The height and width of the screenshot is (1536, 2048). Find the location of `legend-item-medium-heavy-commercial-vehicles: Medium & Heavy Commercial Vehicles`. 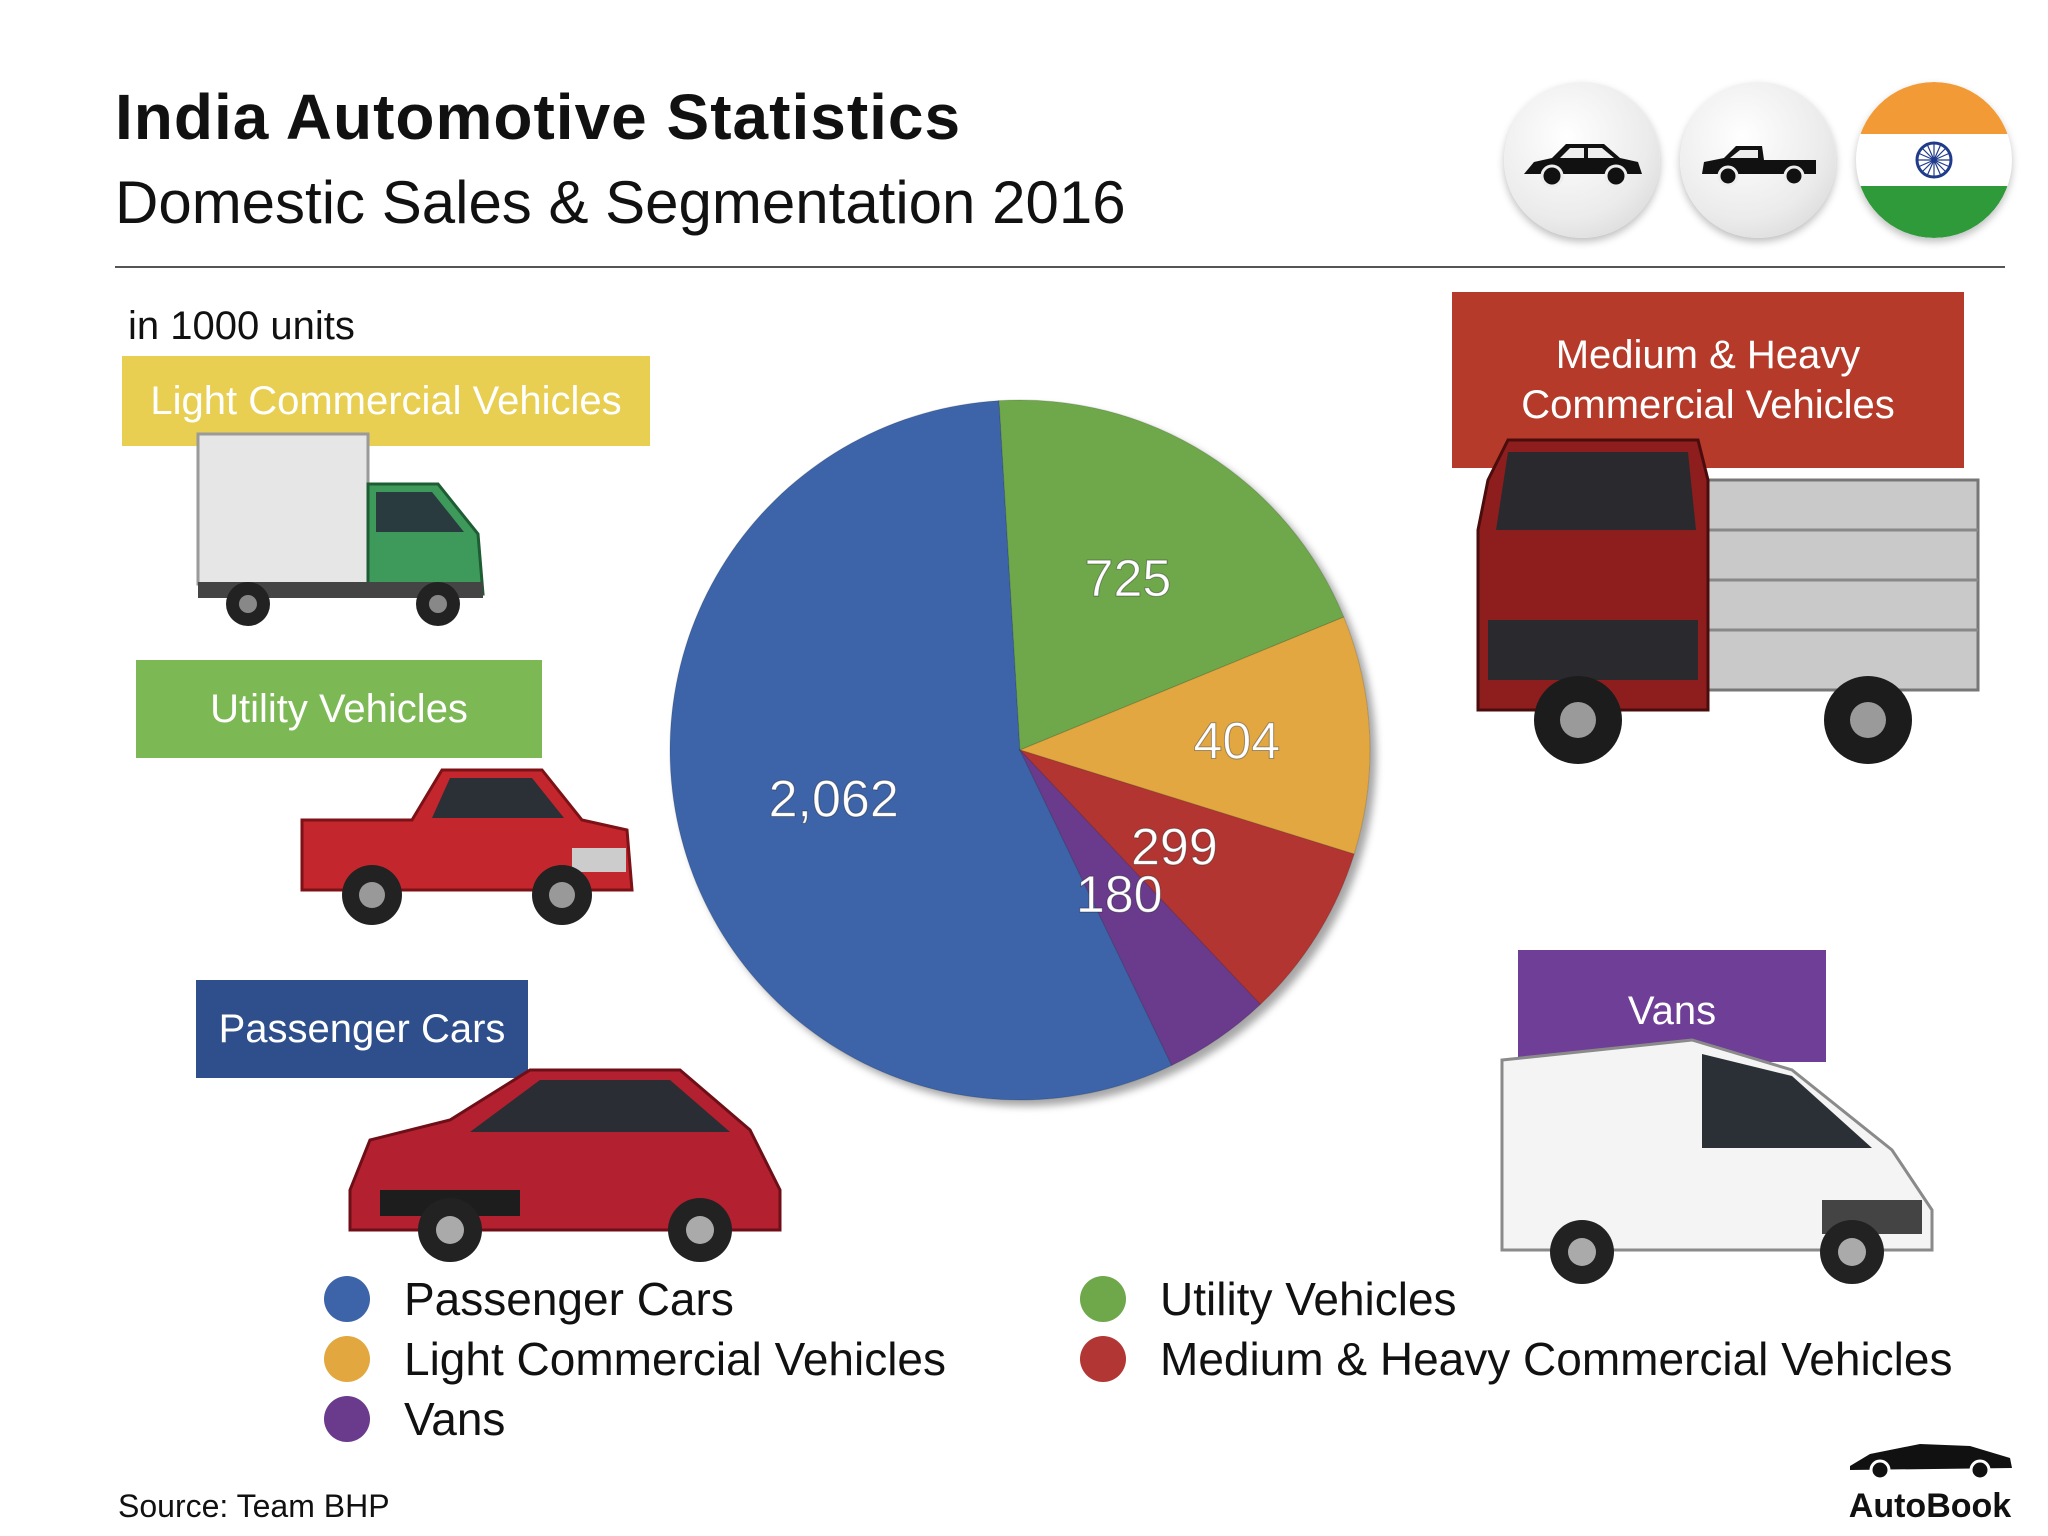

legend-item-medium-heavy-commercial-vehicles: Medium & Heavy Commercial Vehicles is located at coordinates (1516, 1359).